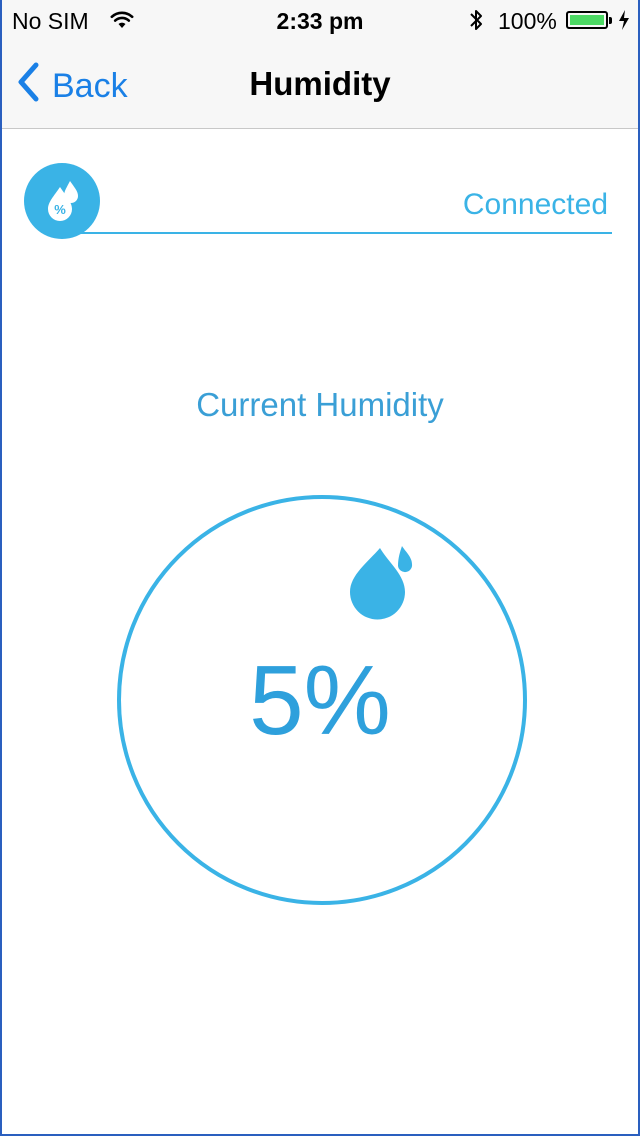  I want to click on battery-nub, so click(610, 20).